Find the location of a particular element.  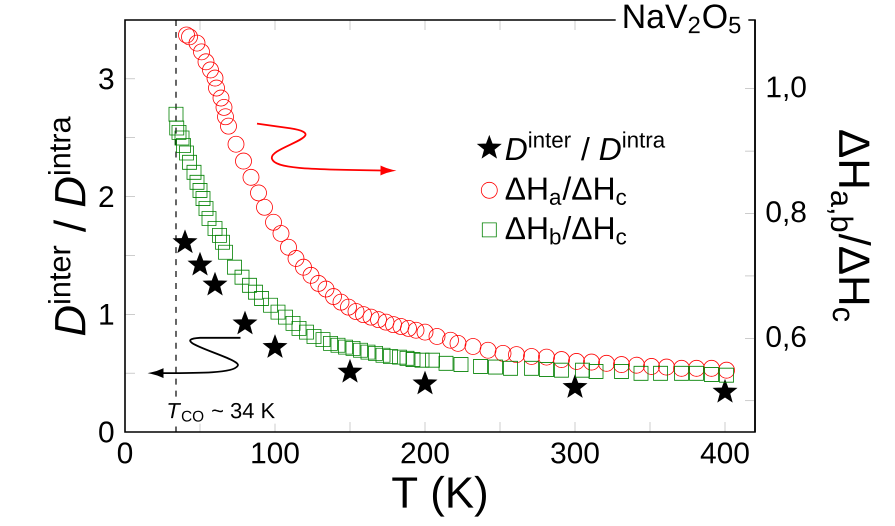

y-axis-title: D$^{inter}$ / D$^{intra}$ is located at coordinates (67, 226).